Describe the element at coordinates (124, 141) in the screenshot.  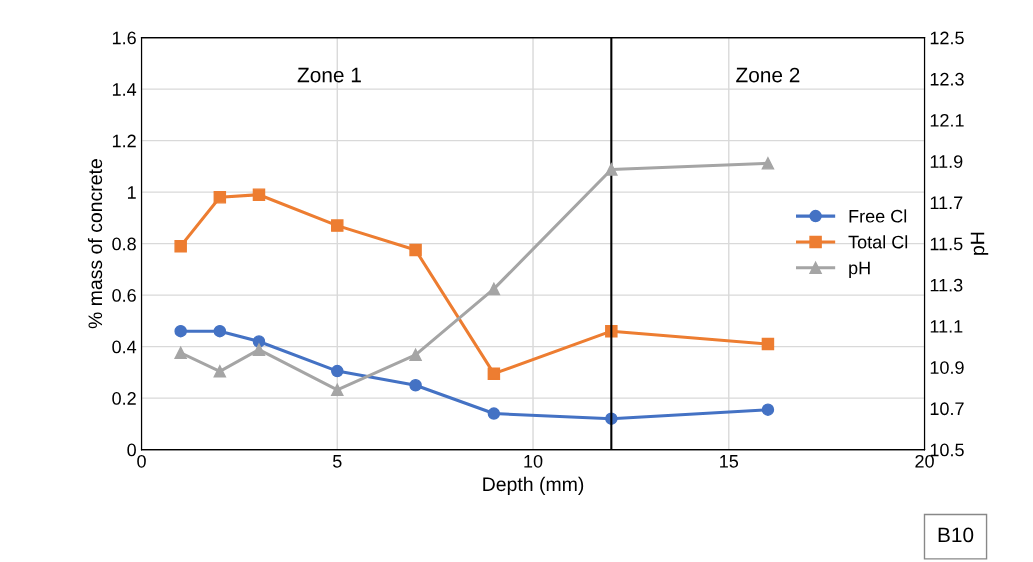
I see `y-tick-label: 1.2` at that location.